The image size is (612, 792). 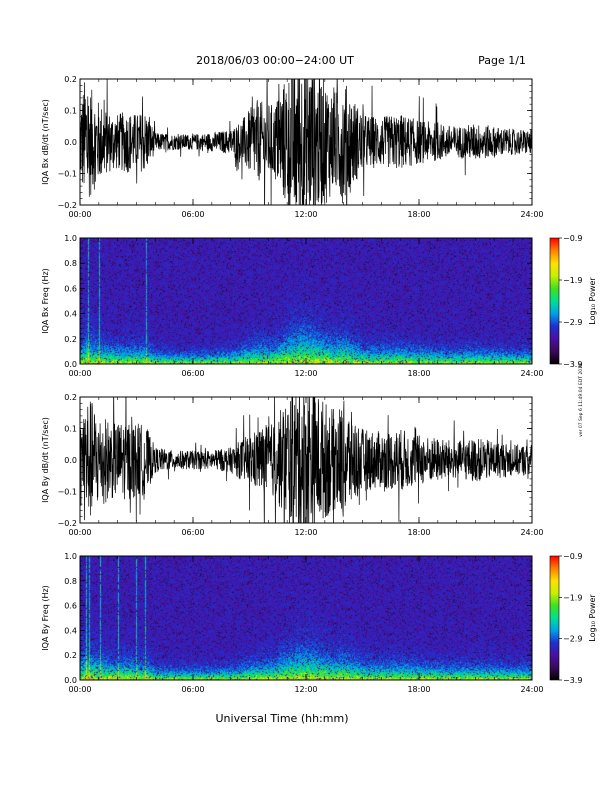 What do you see at coordinates (45, 301) in the screenshot?
I see `y-axis-label: IQA Bx Freq (Hz)` at bounding box center [45, 301].